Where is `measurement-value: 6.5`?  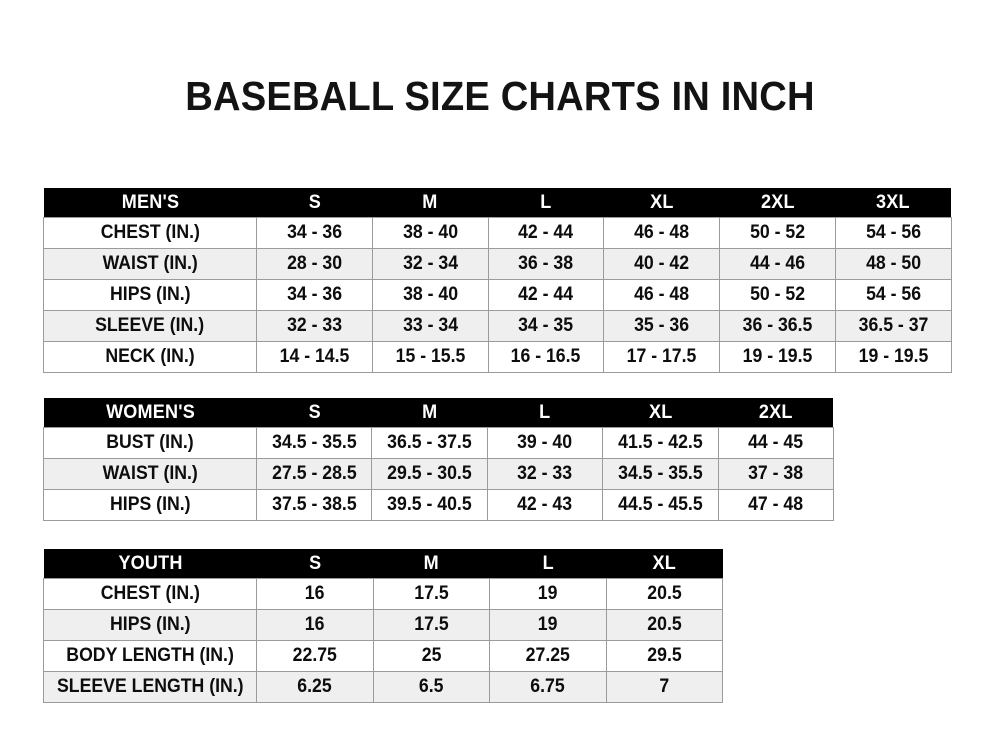
measurement-value: 6.5 is located at coordinates (431, 687).